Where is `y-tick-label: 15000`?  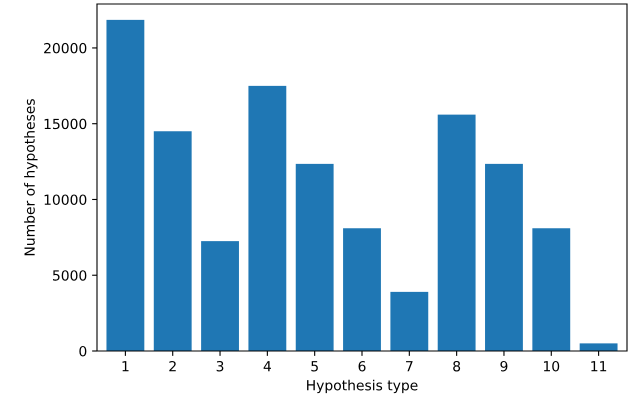
y-tick-label: 15000 is located at coordinates (65, 124).